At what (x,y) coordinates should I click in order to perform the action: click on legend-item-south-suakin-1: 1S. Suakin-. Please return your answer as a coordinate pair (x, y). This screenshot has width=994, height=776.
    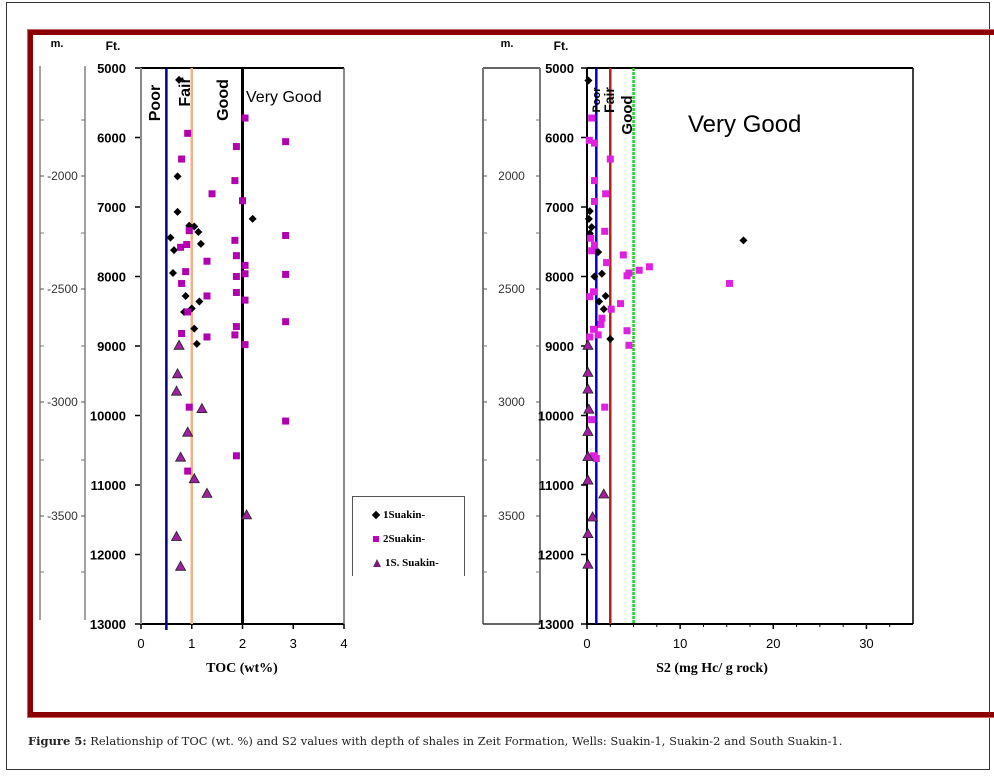
    Looking at the image, I should click on (406, 563).